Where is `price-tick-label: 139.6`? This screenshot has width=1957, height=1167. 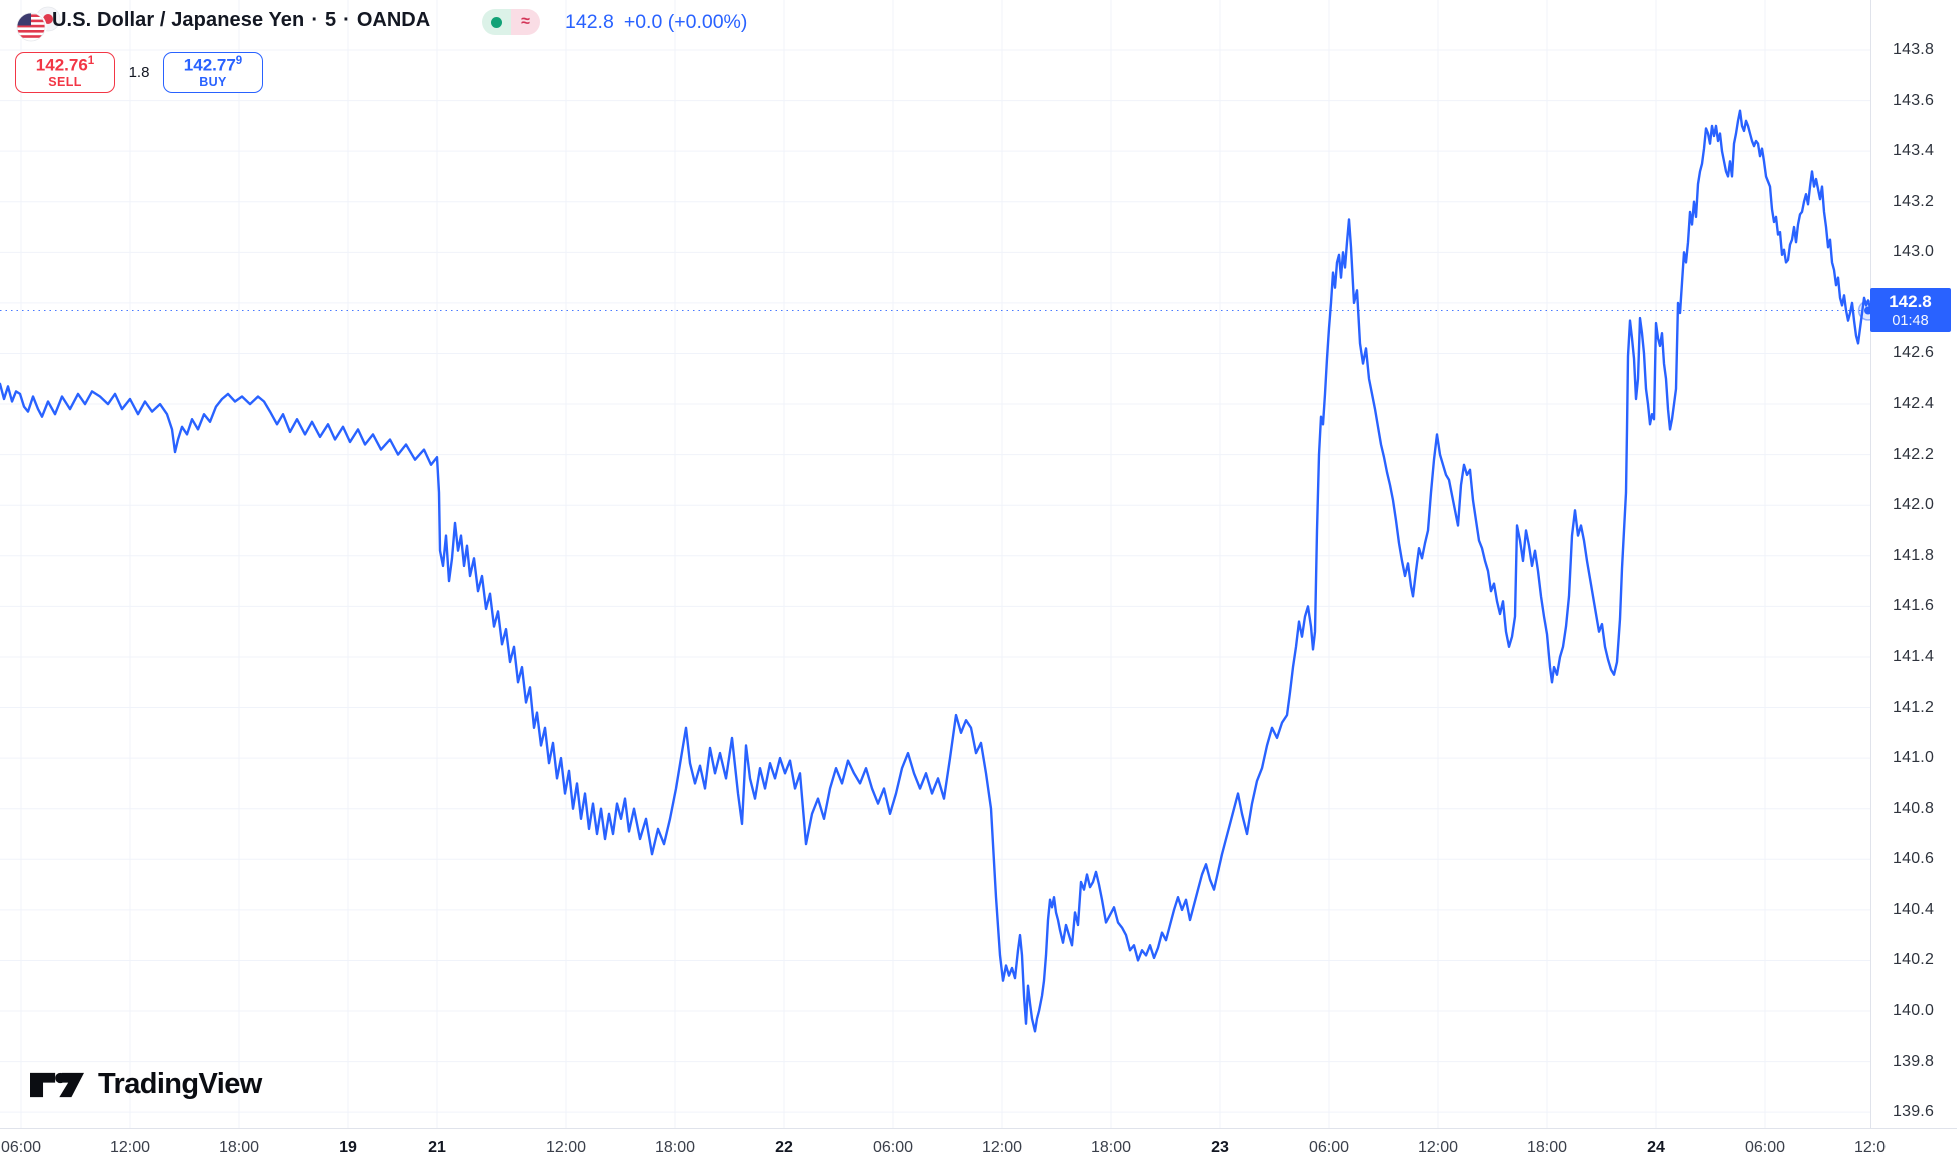
price-tick-label: 139.6 is located at coordinates (1914, 1112).